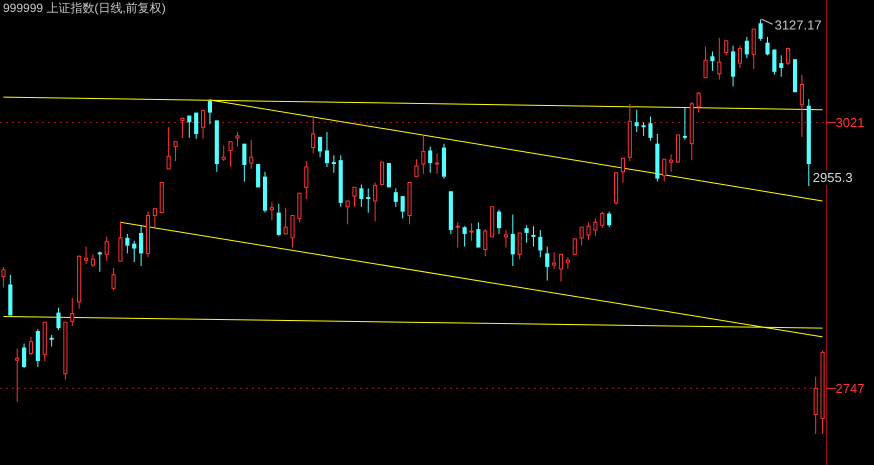 The width and height of the screenshot is (874, 465). What do you see at coordinates (832, 178) in the screenshot?
I see `annotation: 2955.3` at bounding box center [832, 178].